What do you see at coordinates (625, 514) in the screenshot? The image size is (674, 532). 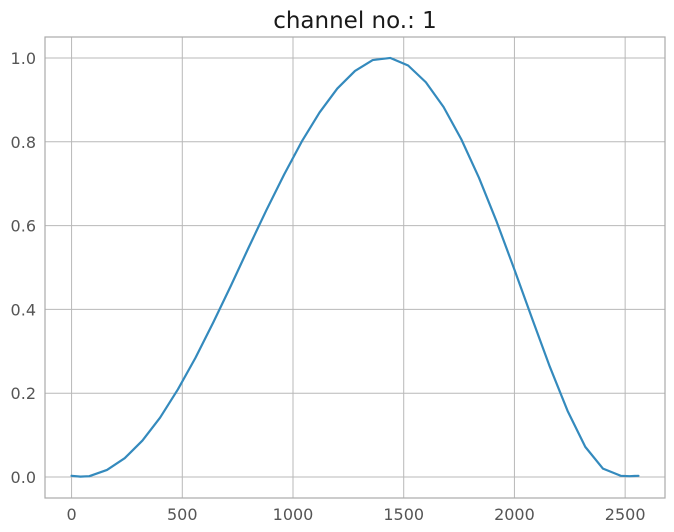 I see `x-tick-label: 2500` at bounding box center [625, 514].